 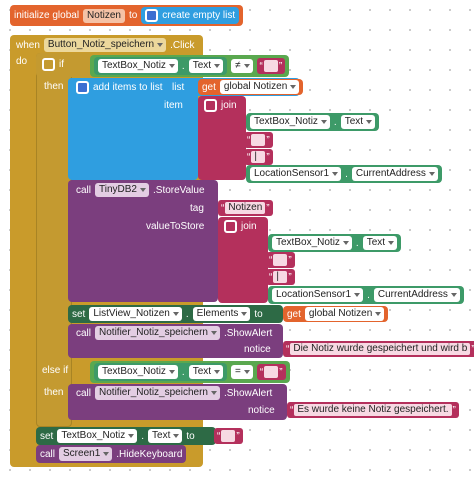 What do you see at coordinates (28, 45) in the screenshot?
I see `label: when` at bounding box center [28, 45].